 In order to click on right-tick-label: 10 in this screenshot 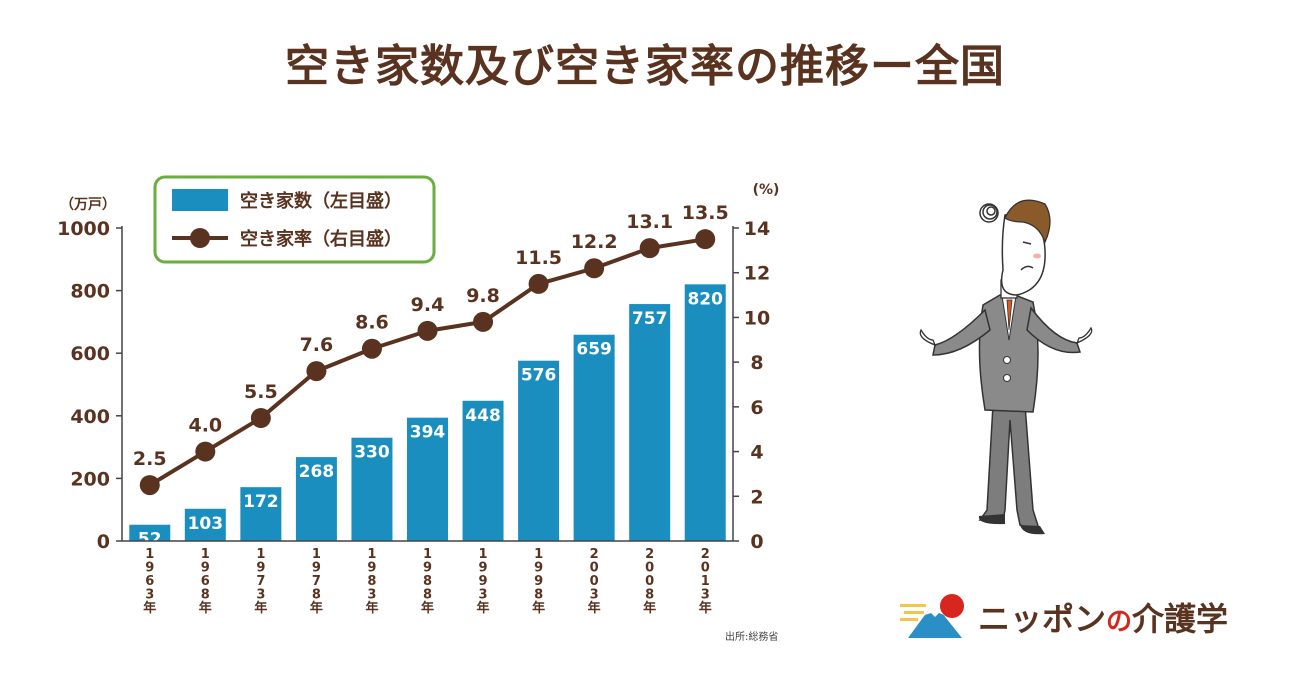, I will do `click(757, 318)`.